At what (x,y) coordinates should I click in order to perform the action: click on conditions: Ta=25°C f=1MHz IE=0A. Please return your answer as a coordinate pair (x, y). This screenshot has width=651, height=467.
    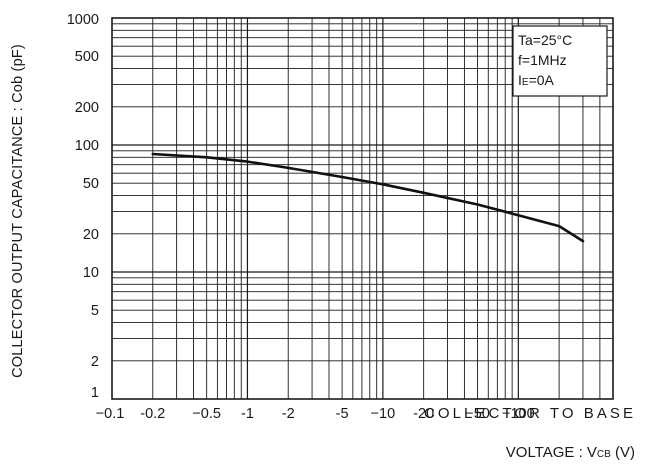
    Looking at the image, I should click on (561, 65).